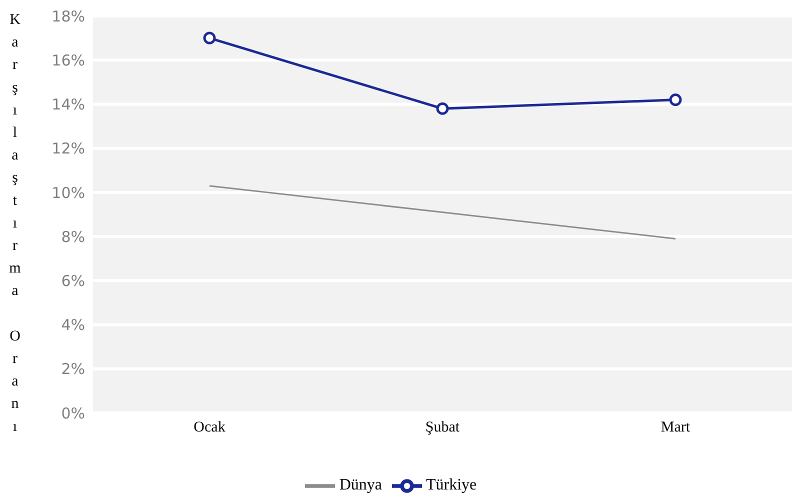  Describe the element at coordinates (68, 60) in the screenshot. I see `y-tick-label: 16%` at that location.